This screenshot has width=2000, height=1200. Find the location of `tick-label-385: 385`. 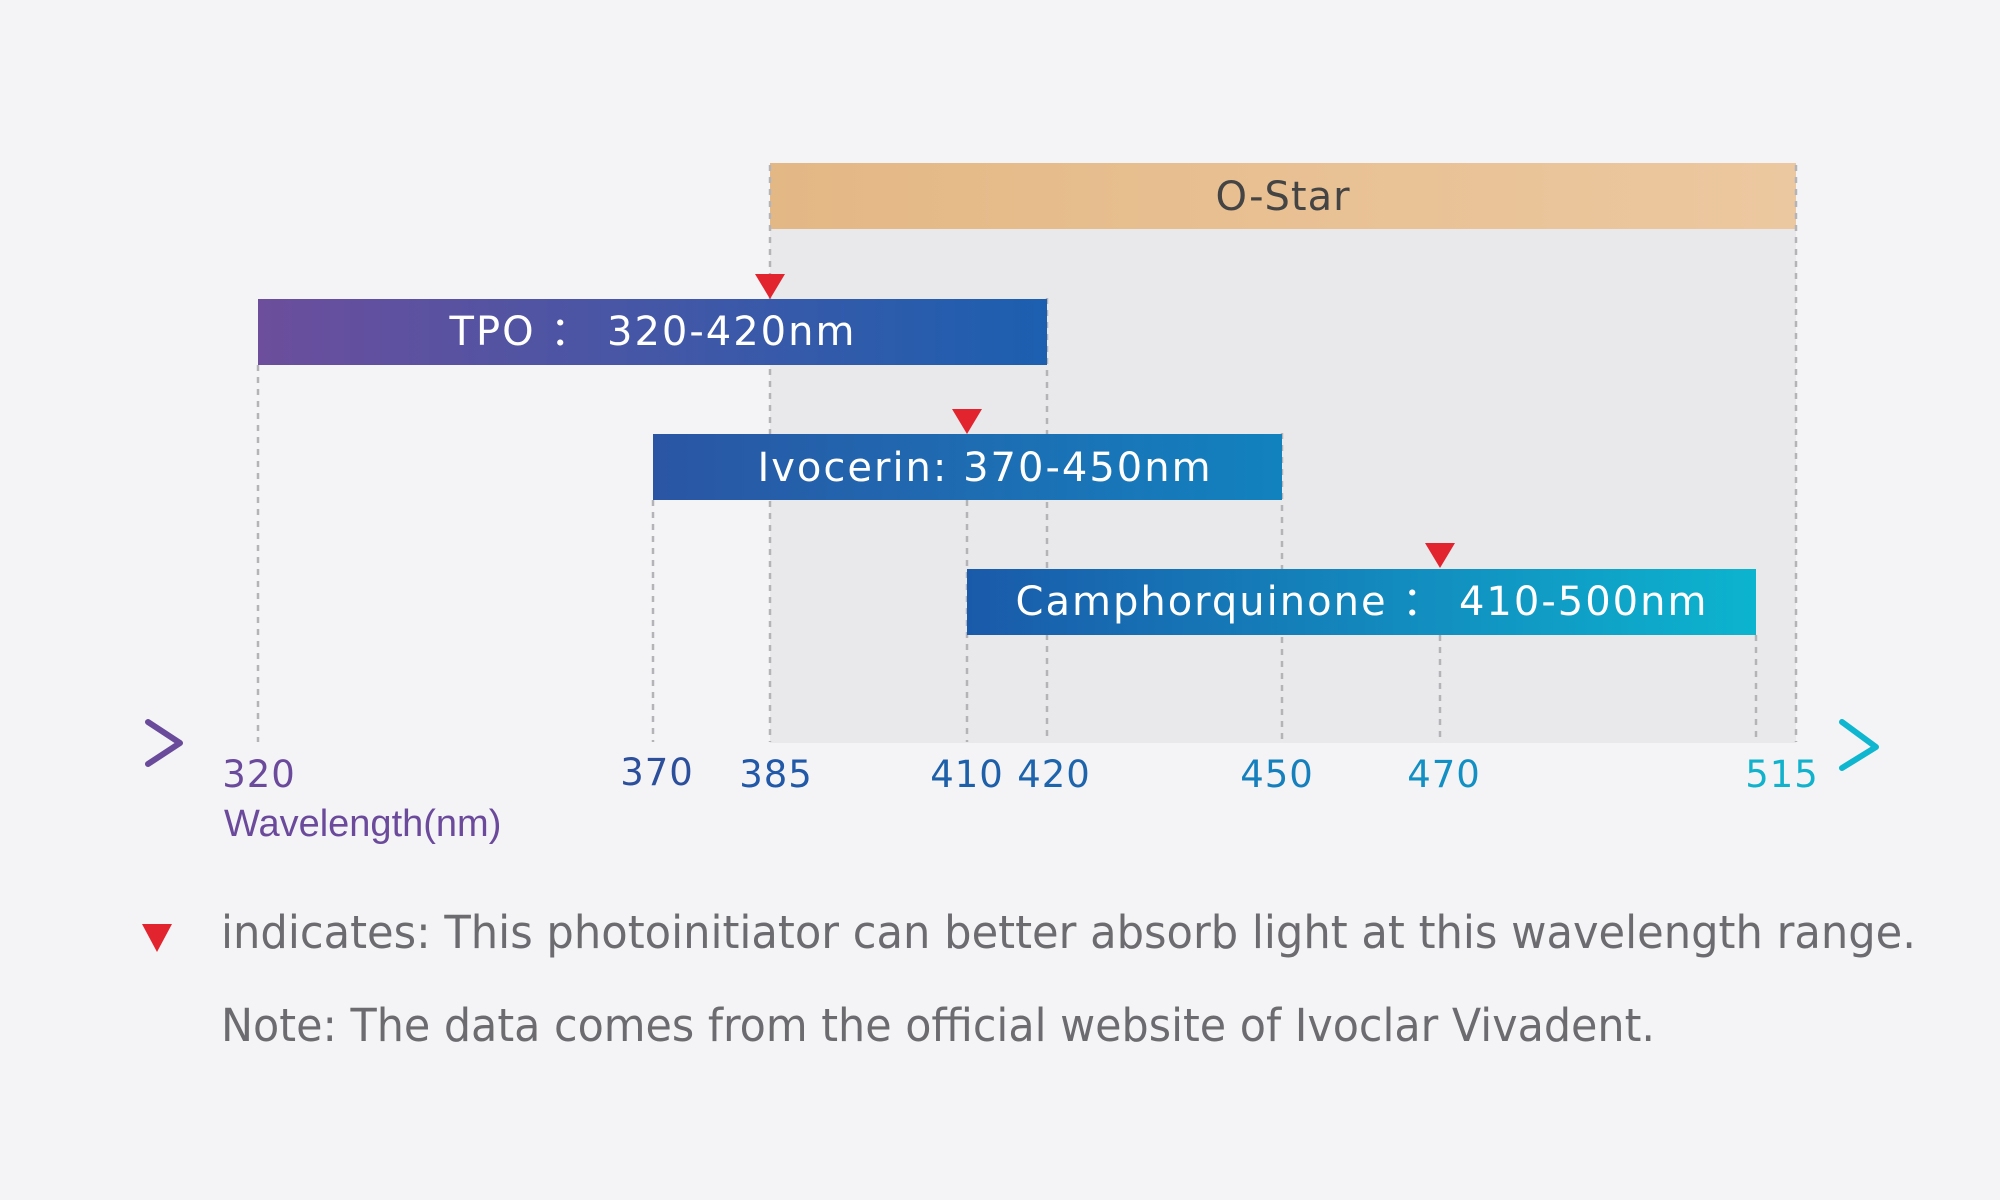

tick-label-385: 385 is located at coordinates (776, 774).